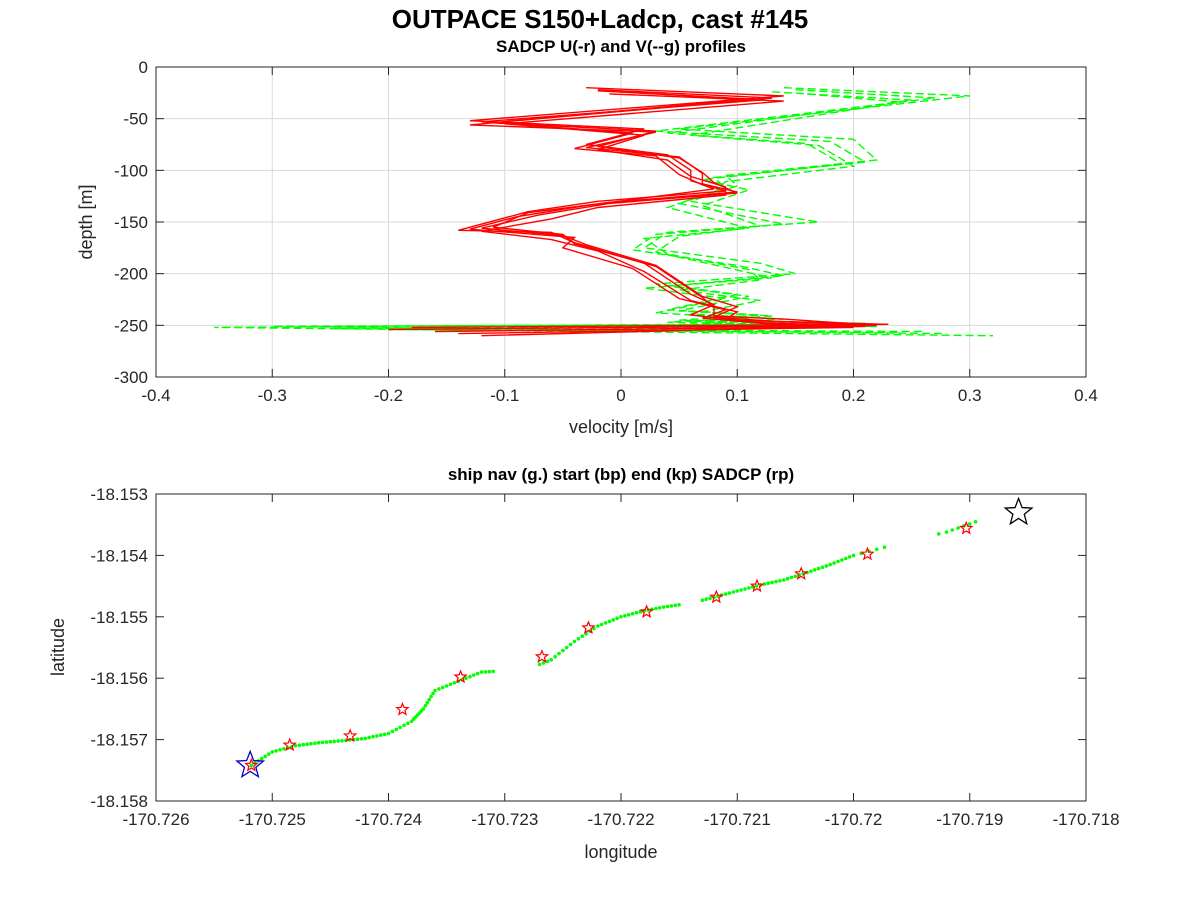 This screenshot has width=1200, height=900. Describe the element at coordinates (388, 819) in the screenshot. I see `nav-x-tick-label: -170.724` at that location.